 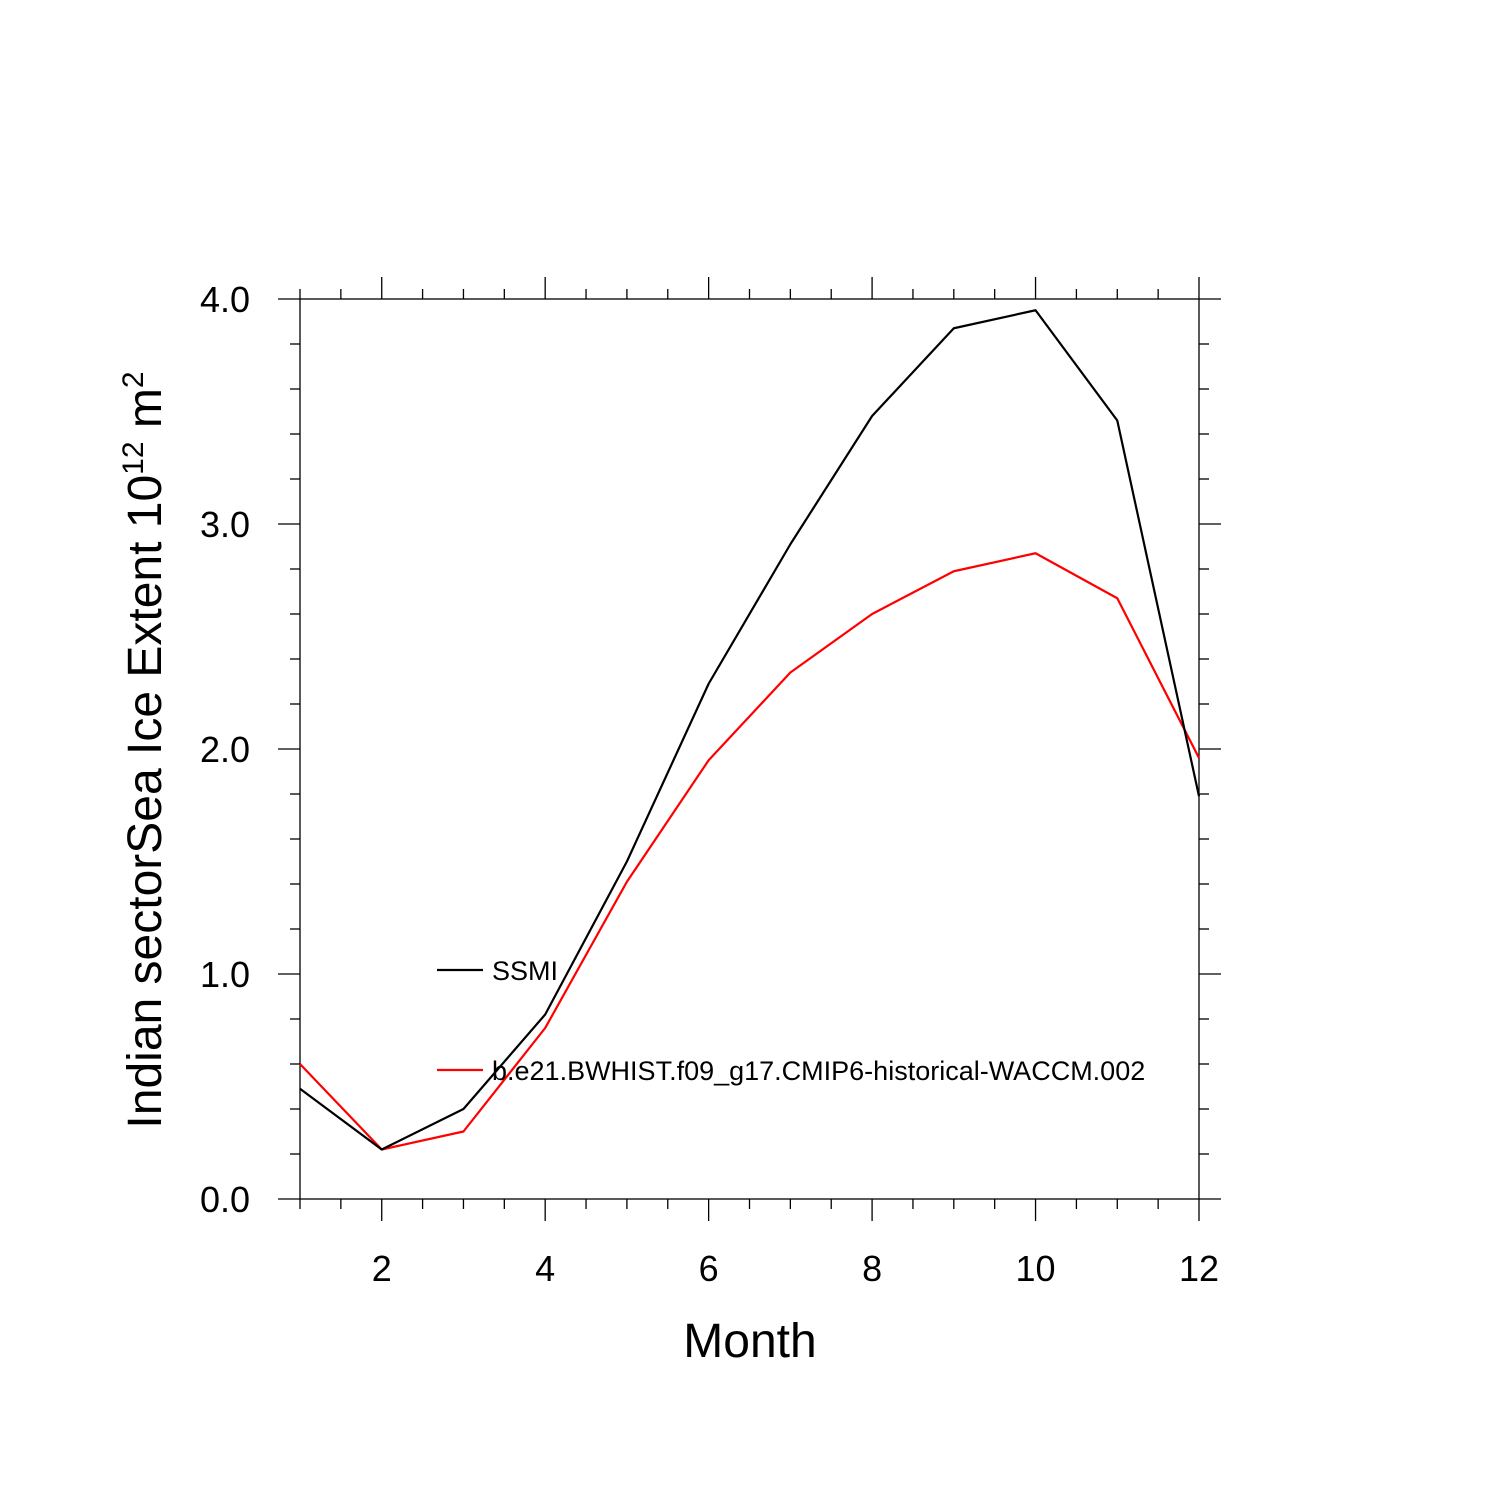 I want to click on y-tick-label: 1.0, so click(x=225, y=974).